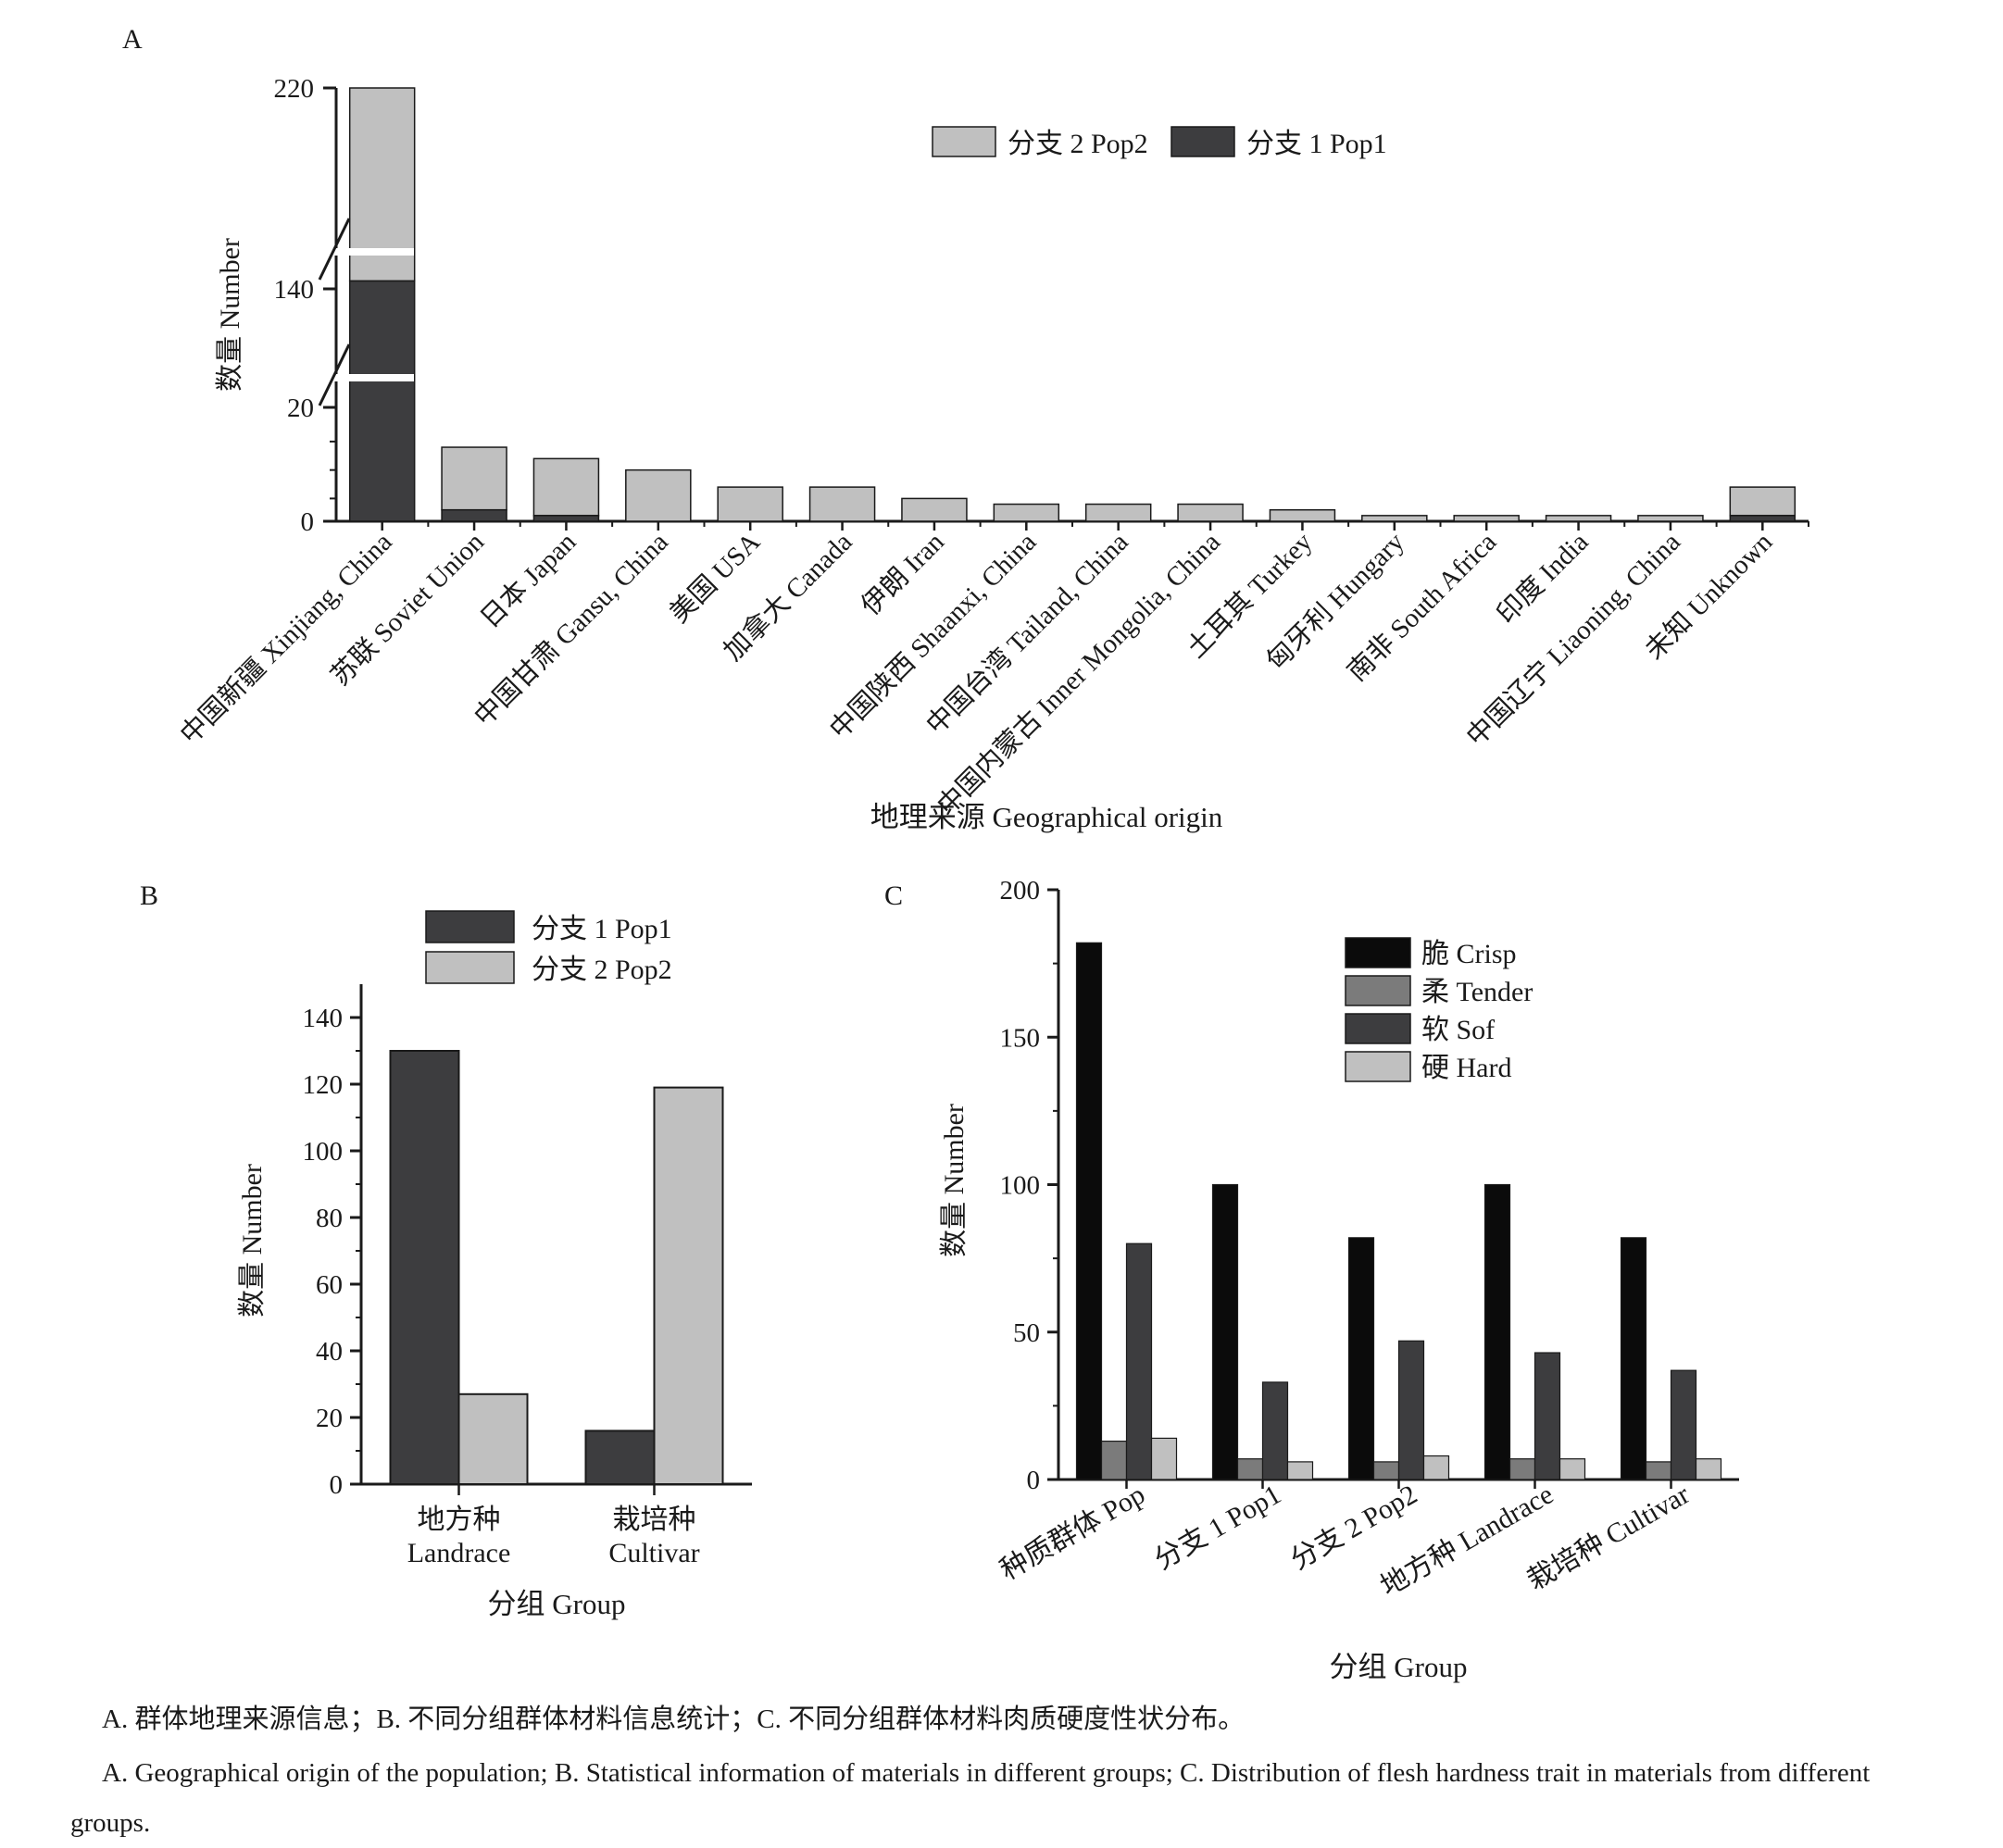 Image resolution: width=2003 pixels, height=1848 pixels. I want to click on panel-c-legend-label-sof: 软 Sof, so click(1458, 1030).